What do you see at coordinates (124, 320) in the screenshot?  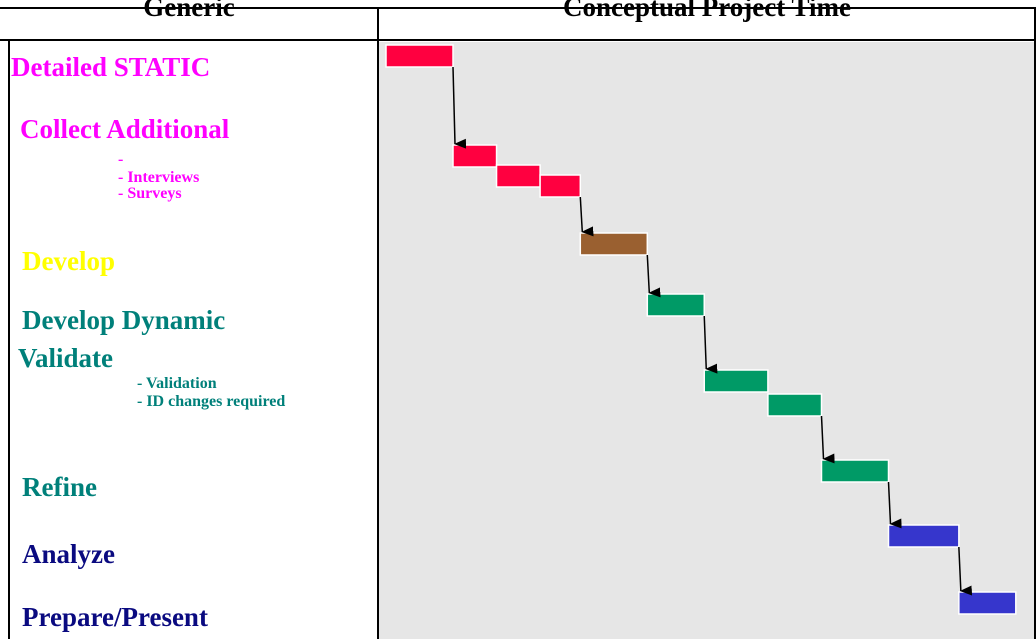 I see `task-label-develop-dynamic: Develop Dynamic` at bounding box center [124, 320].